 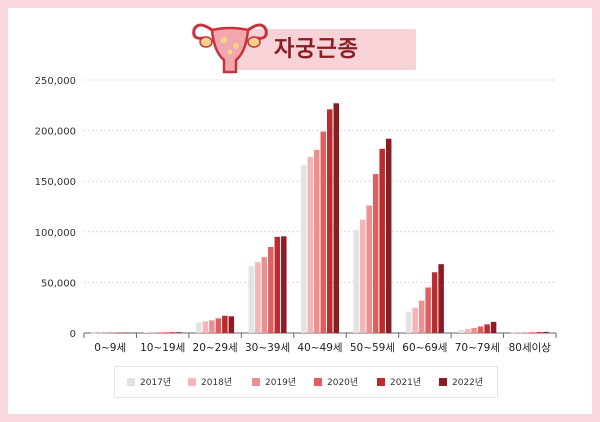 I want to click on legend-item: 2019년, so click(x=274, y=383).